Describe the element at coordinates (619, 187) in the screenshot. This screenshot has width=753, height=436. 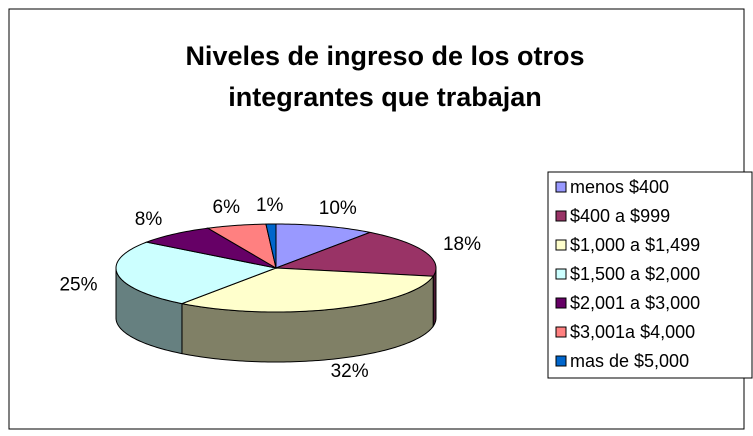
I see `legend-label: menos $400` at that location.